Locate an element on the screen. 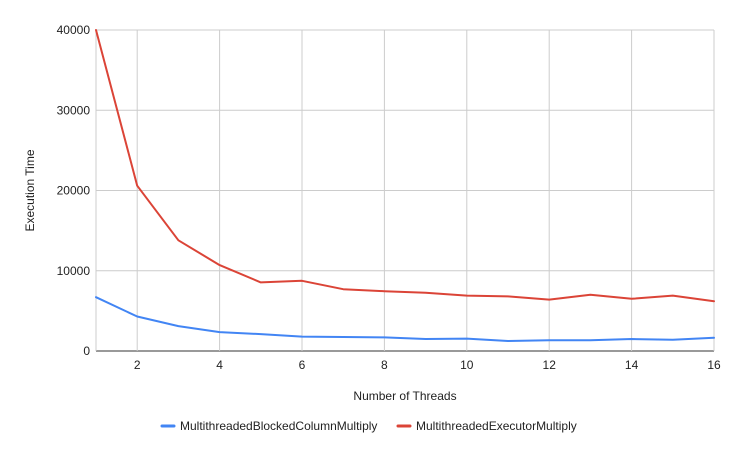  y-axis-title: Execution Time is located at coordinates (30, 190).